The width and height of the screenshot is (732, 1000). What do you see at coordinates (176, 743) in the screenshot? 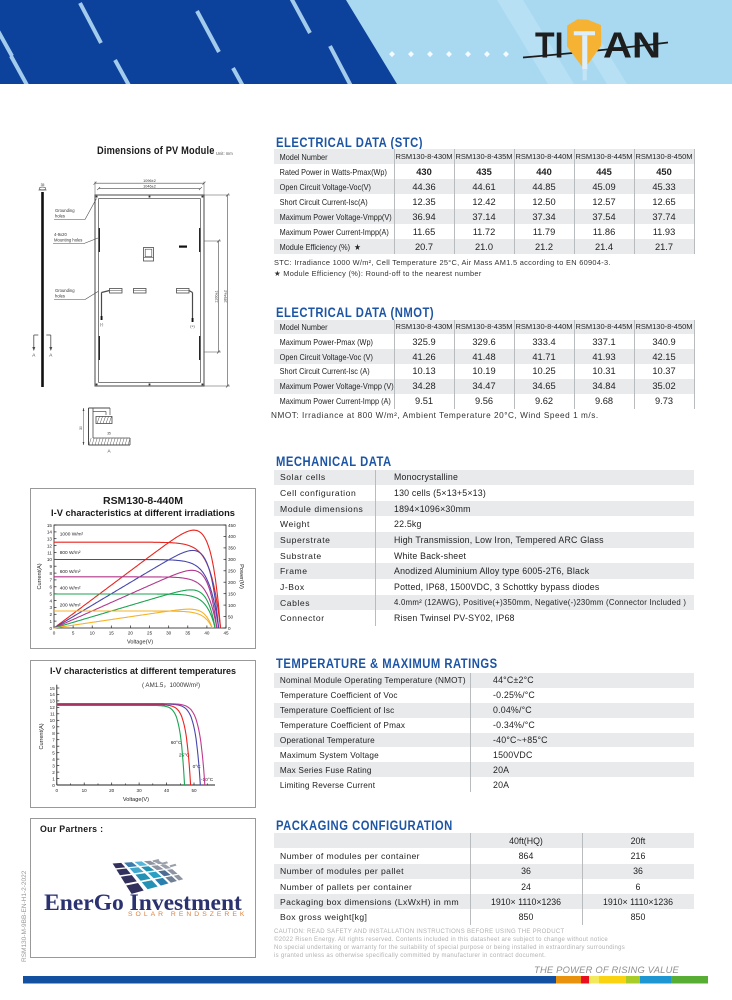
I see `svg-text: 60°C` at bounding box center [176, 743].